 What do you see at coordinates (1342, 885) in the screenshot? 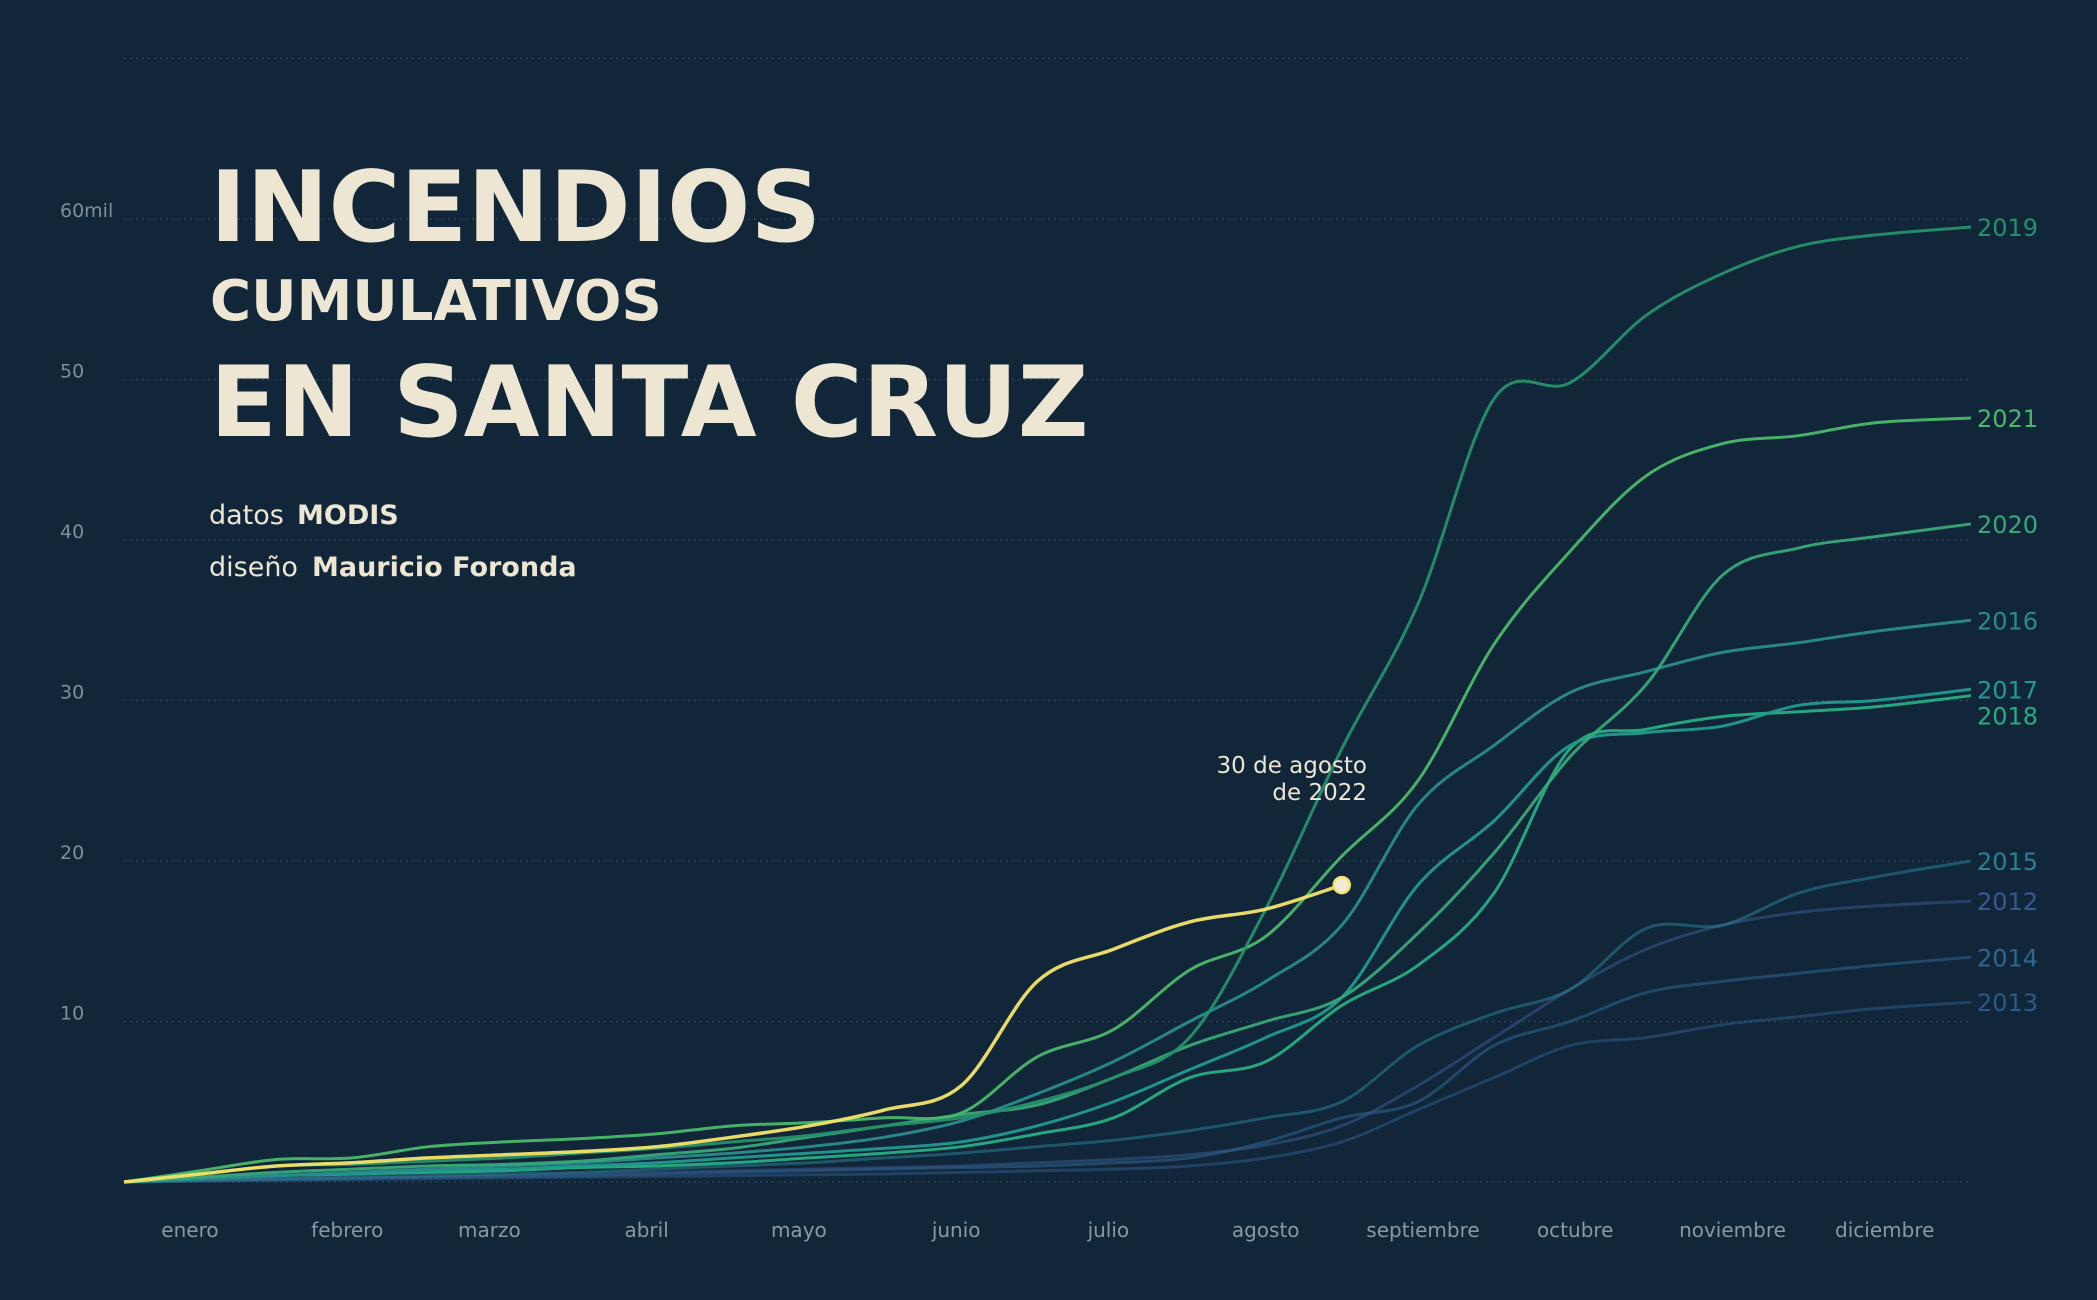
I see `end-point` at bounding box center [1342, 885].